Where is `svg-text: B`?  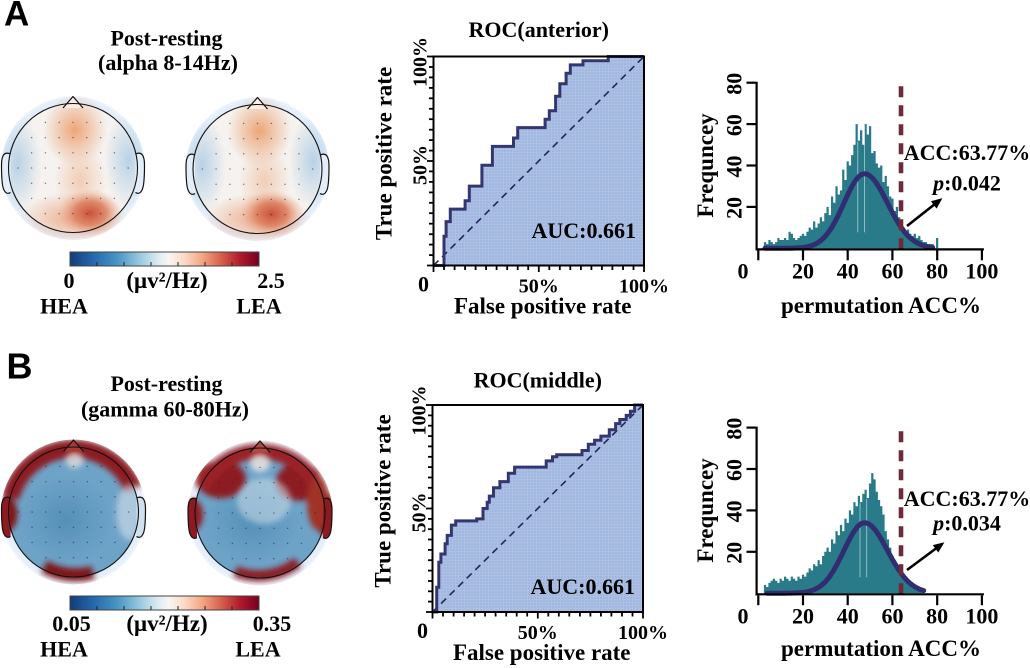 svg-text: B is located at coordinates (20, 366).